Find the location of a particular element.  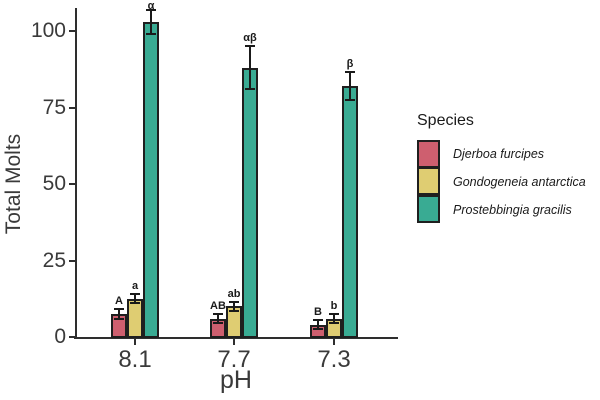

y-tick-label: 75 is located at coordinates (54, 107).